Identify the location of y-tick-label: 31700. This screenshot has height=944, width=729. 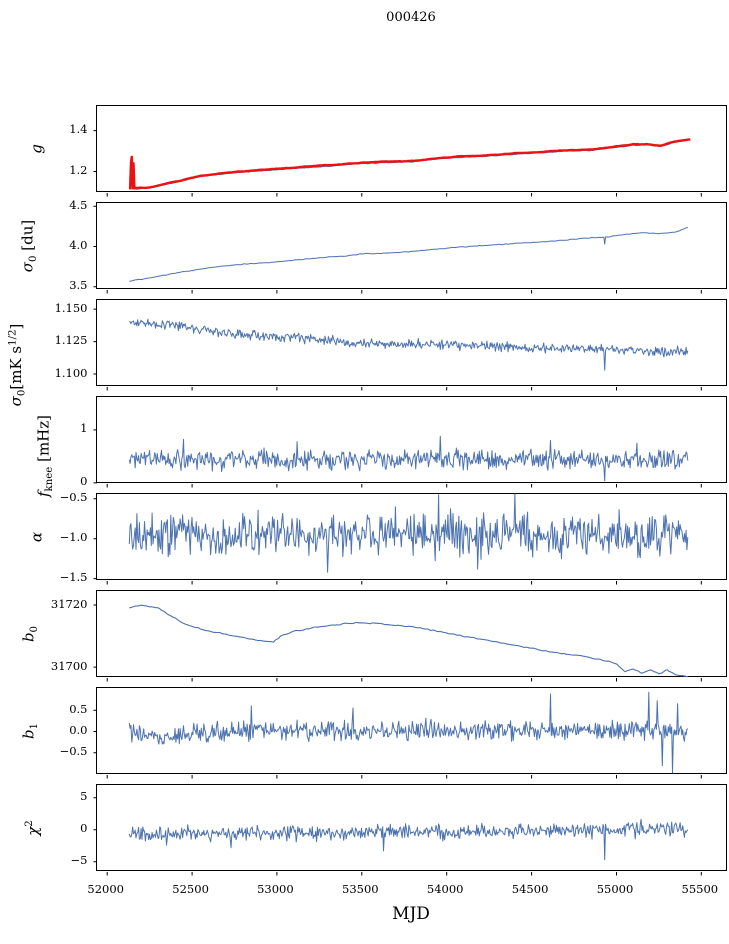
(69, 665).